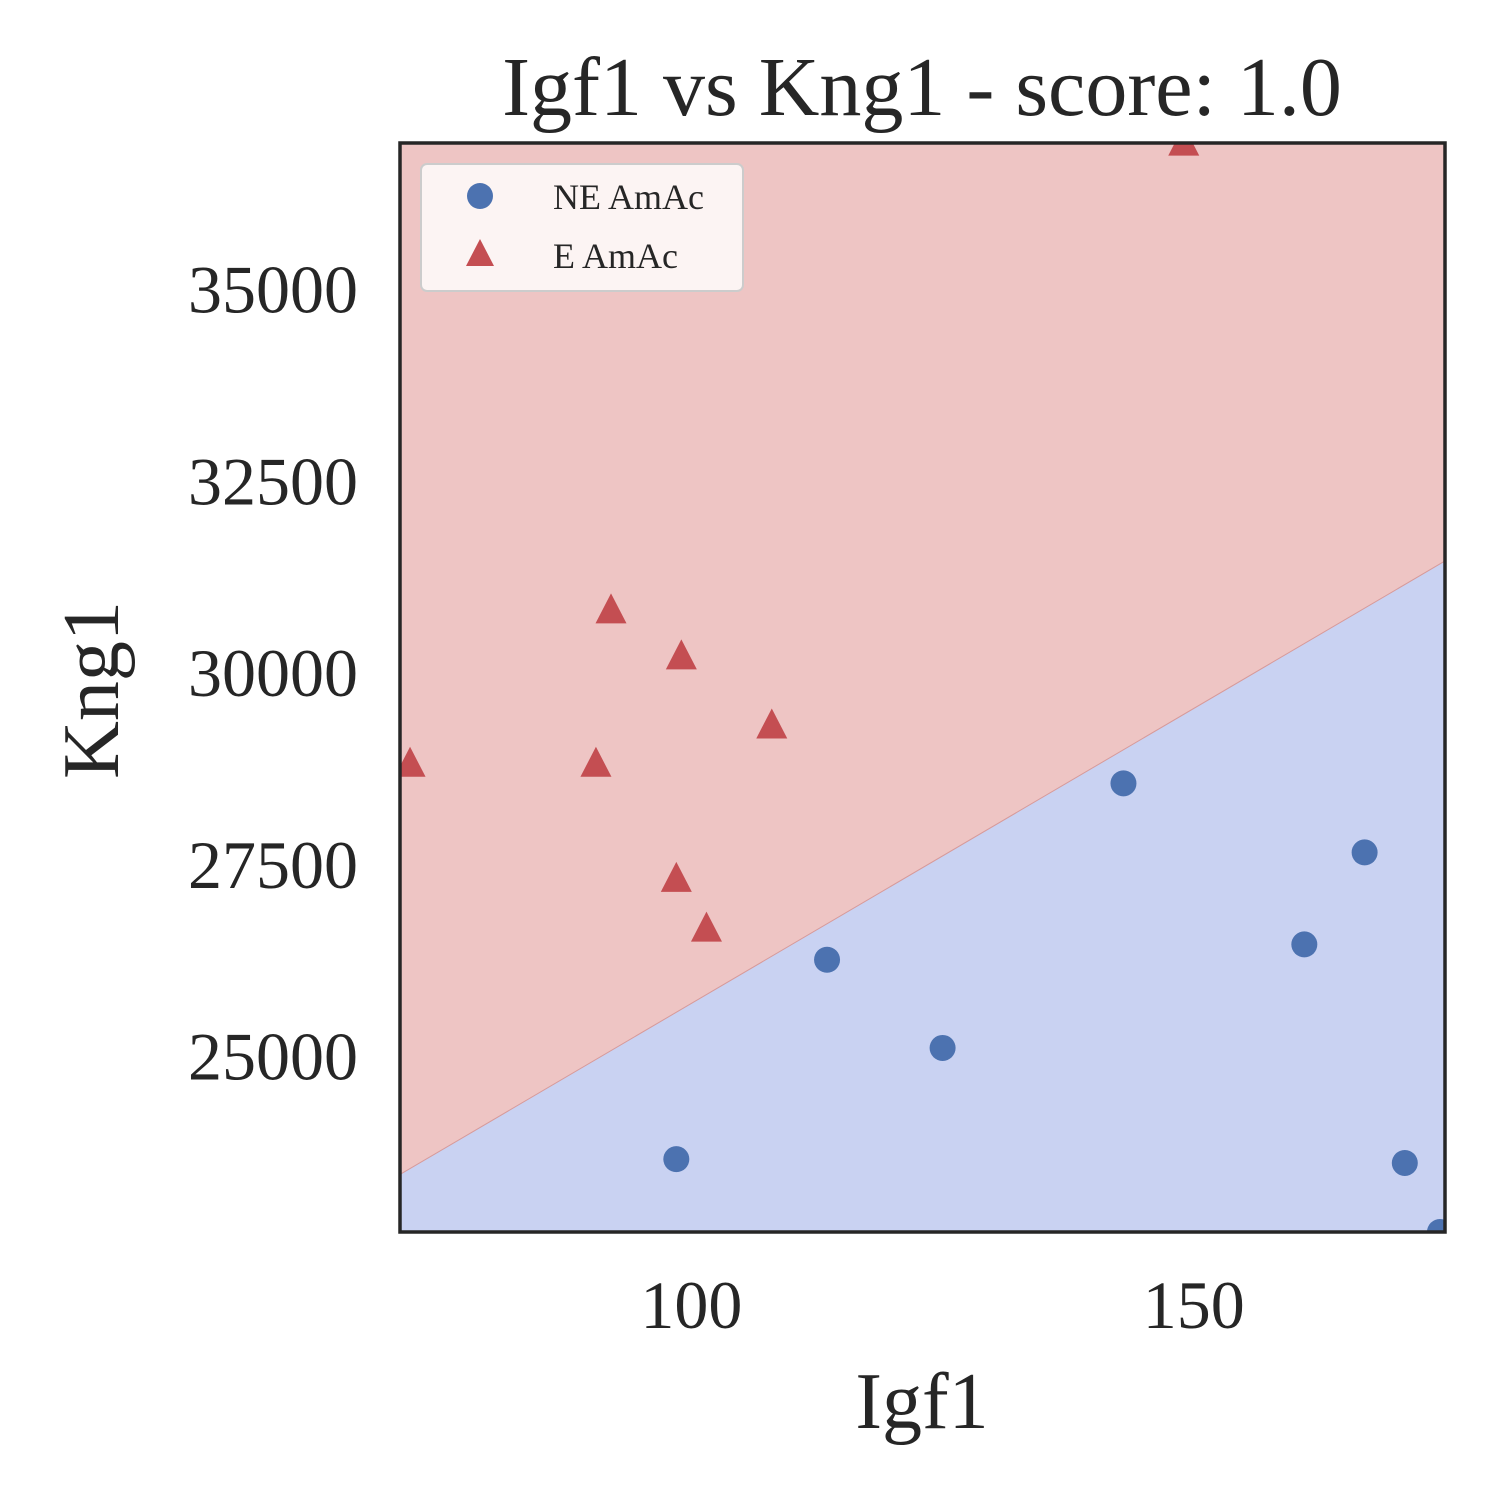 The width and height of the screenshot is (1500, 1500). What do you see at coordinates (92, 690) in the screenshot?
I see `y-axis-label: Kng1` at bounding box center [92, 690].